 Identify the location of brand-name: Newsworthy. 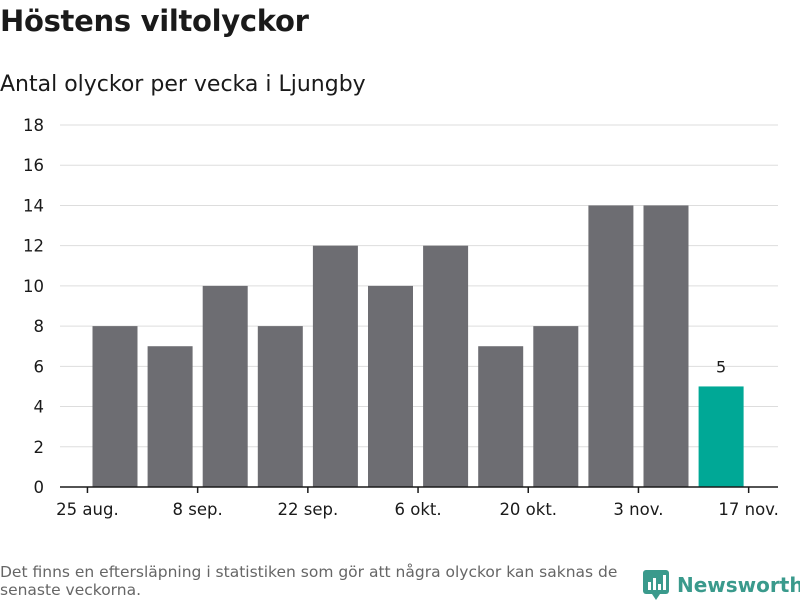
(738, 585).